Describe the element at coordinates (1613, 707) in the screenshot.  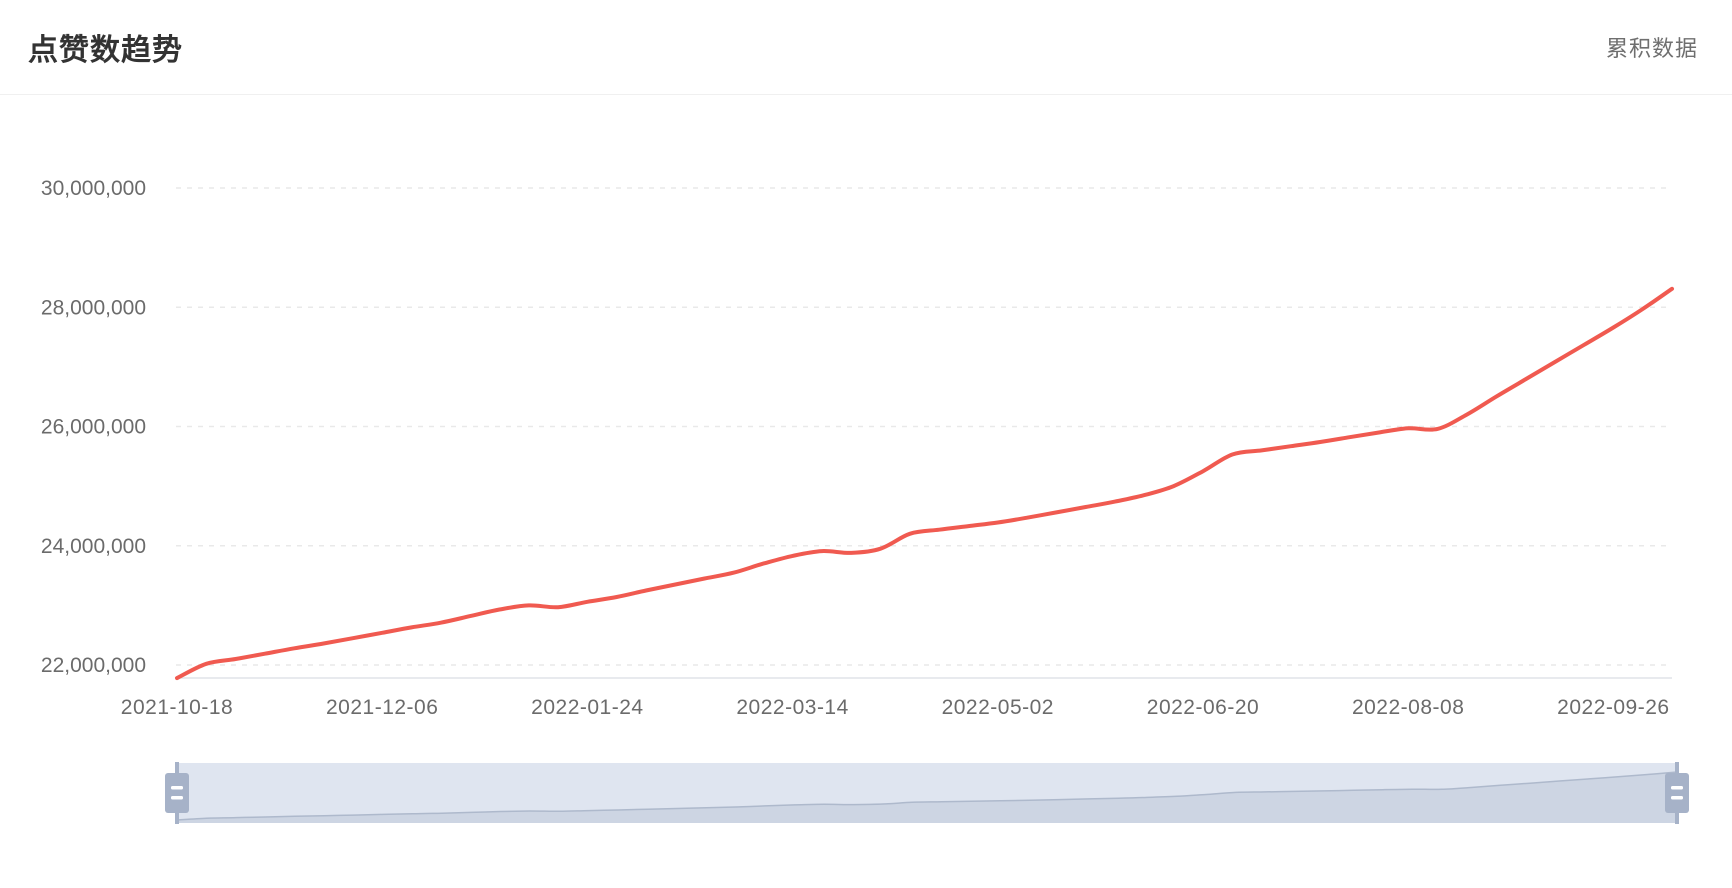
I see `x-axis-tick-label: 2022-09-26` at that location.